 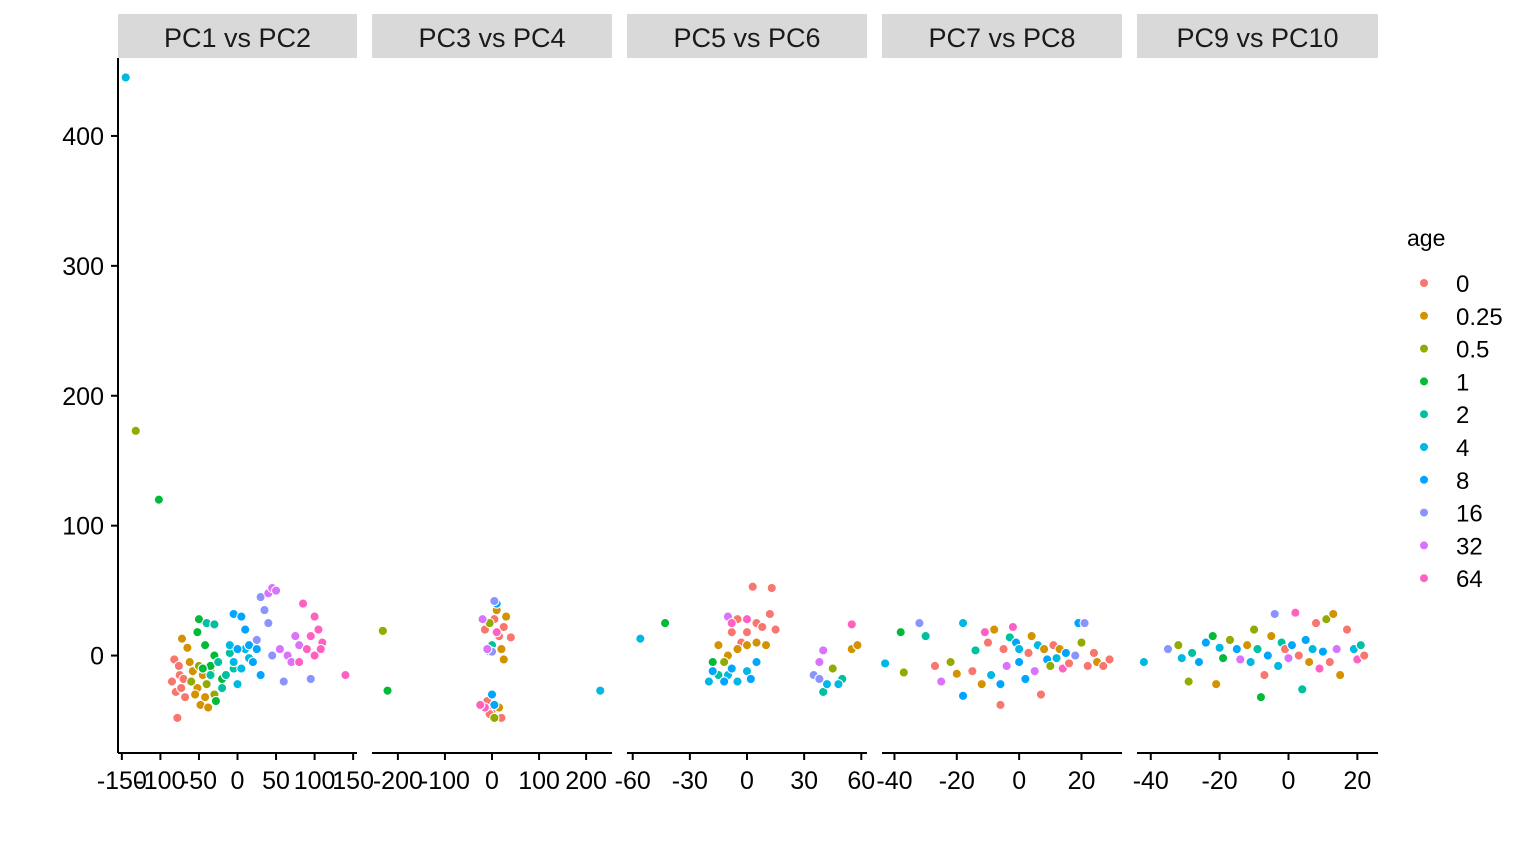 I want to click on x-tick-label: 20, so click(x=1082, y=781).